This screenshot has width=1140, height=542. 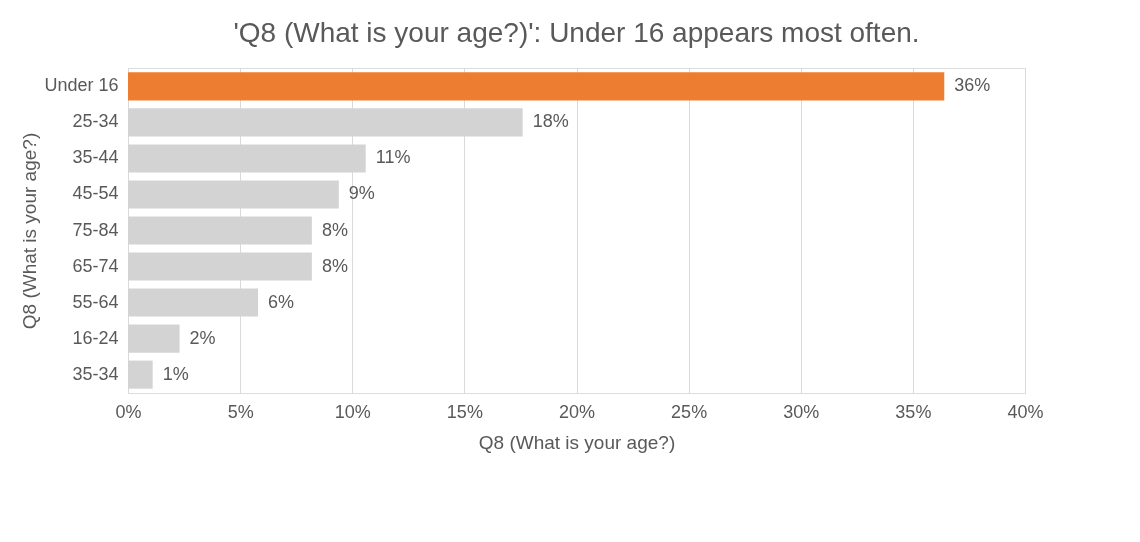 I want to click on data-label: 36%, so click(x=972, y=85).